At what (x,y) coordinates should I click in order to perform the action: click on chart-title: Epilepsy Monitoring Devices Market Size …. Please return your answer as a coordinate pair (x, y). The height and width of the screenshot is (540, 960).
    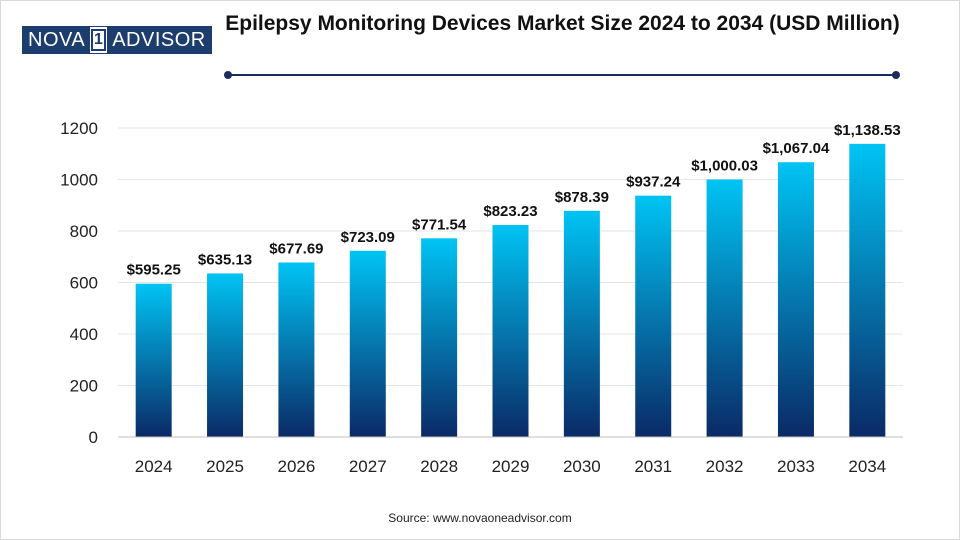
    Looking at the image, I should click on (562, 23).